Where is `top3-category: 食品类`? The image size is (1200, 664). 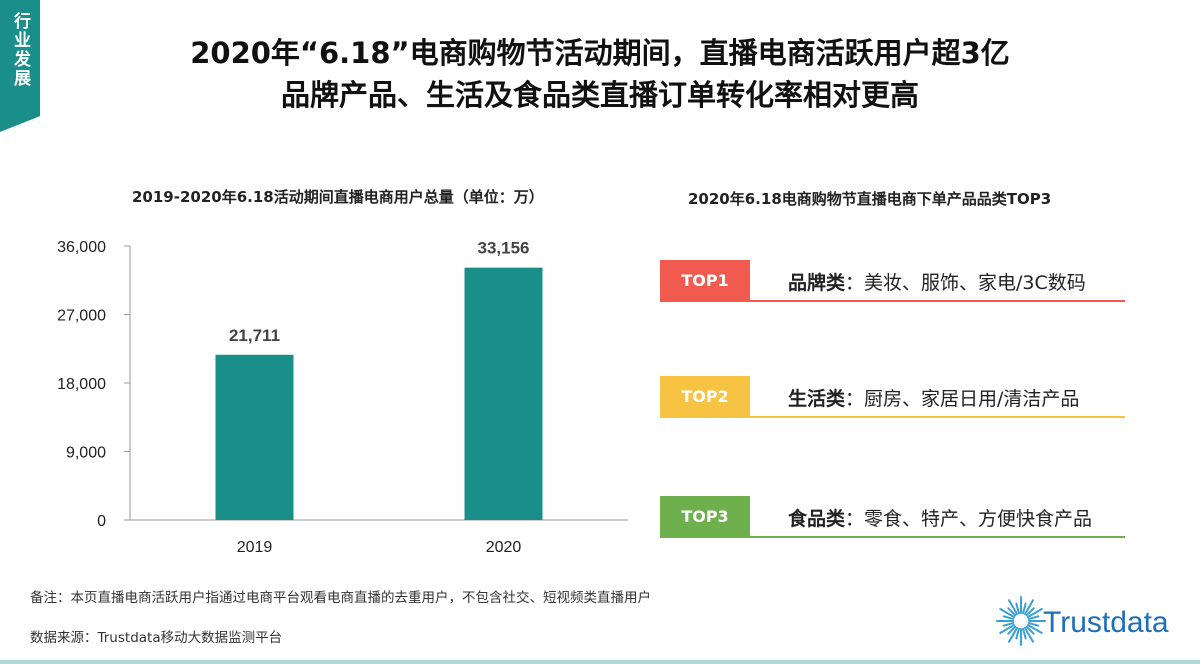 top3-category: 食品类 is located at coordinates (817, 519).